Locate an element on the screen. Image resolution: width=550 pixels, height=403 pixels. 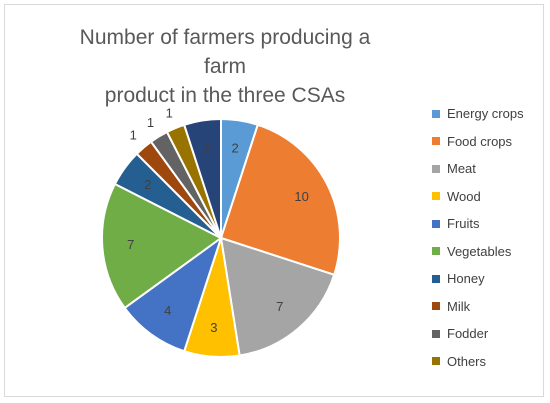
legend-entry: Food crops is located at coordinates (487, 142).